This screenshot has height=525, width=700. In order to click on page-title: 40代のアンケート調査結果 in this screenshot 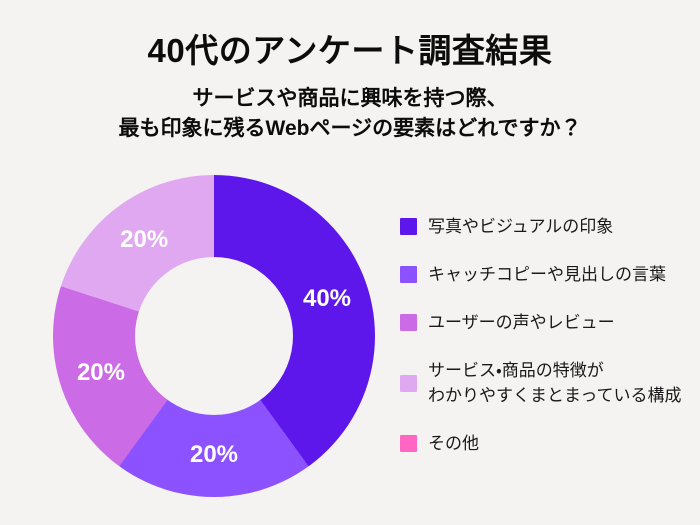, I will do `click(350, 50)`.